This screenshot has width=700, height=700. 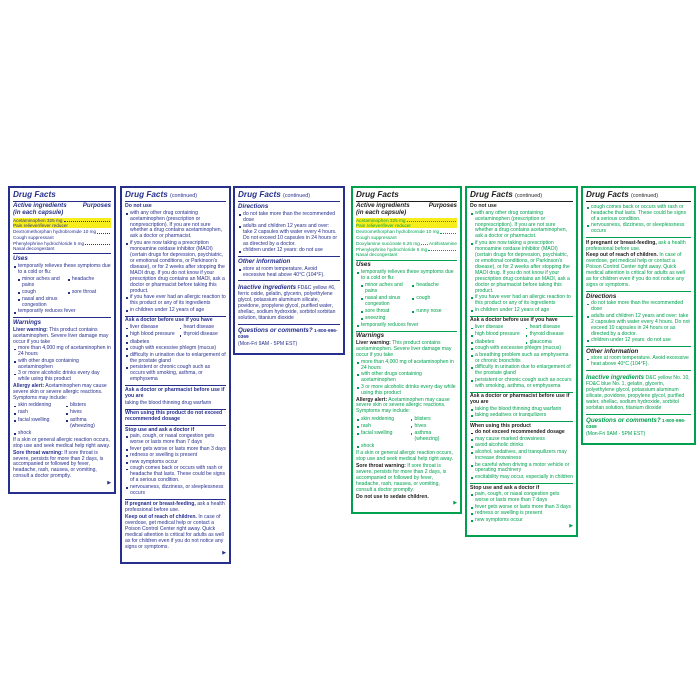 What do you see at coordinates (40, 226) in the screenshot?
I see `ingredient-purpose: Pain reliever/fever reducer` at bounding box center [40, 226].